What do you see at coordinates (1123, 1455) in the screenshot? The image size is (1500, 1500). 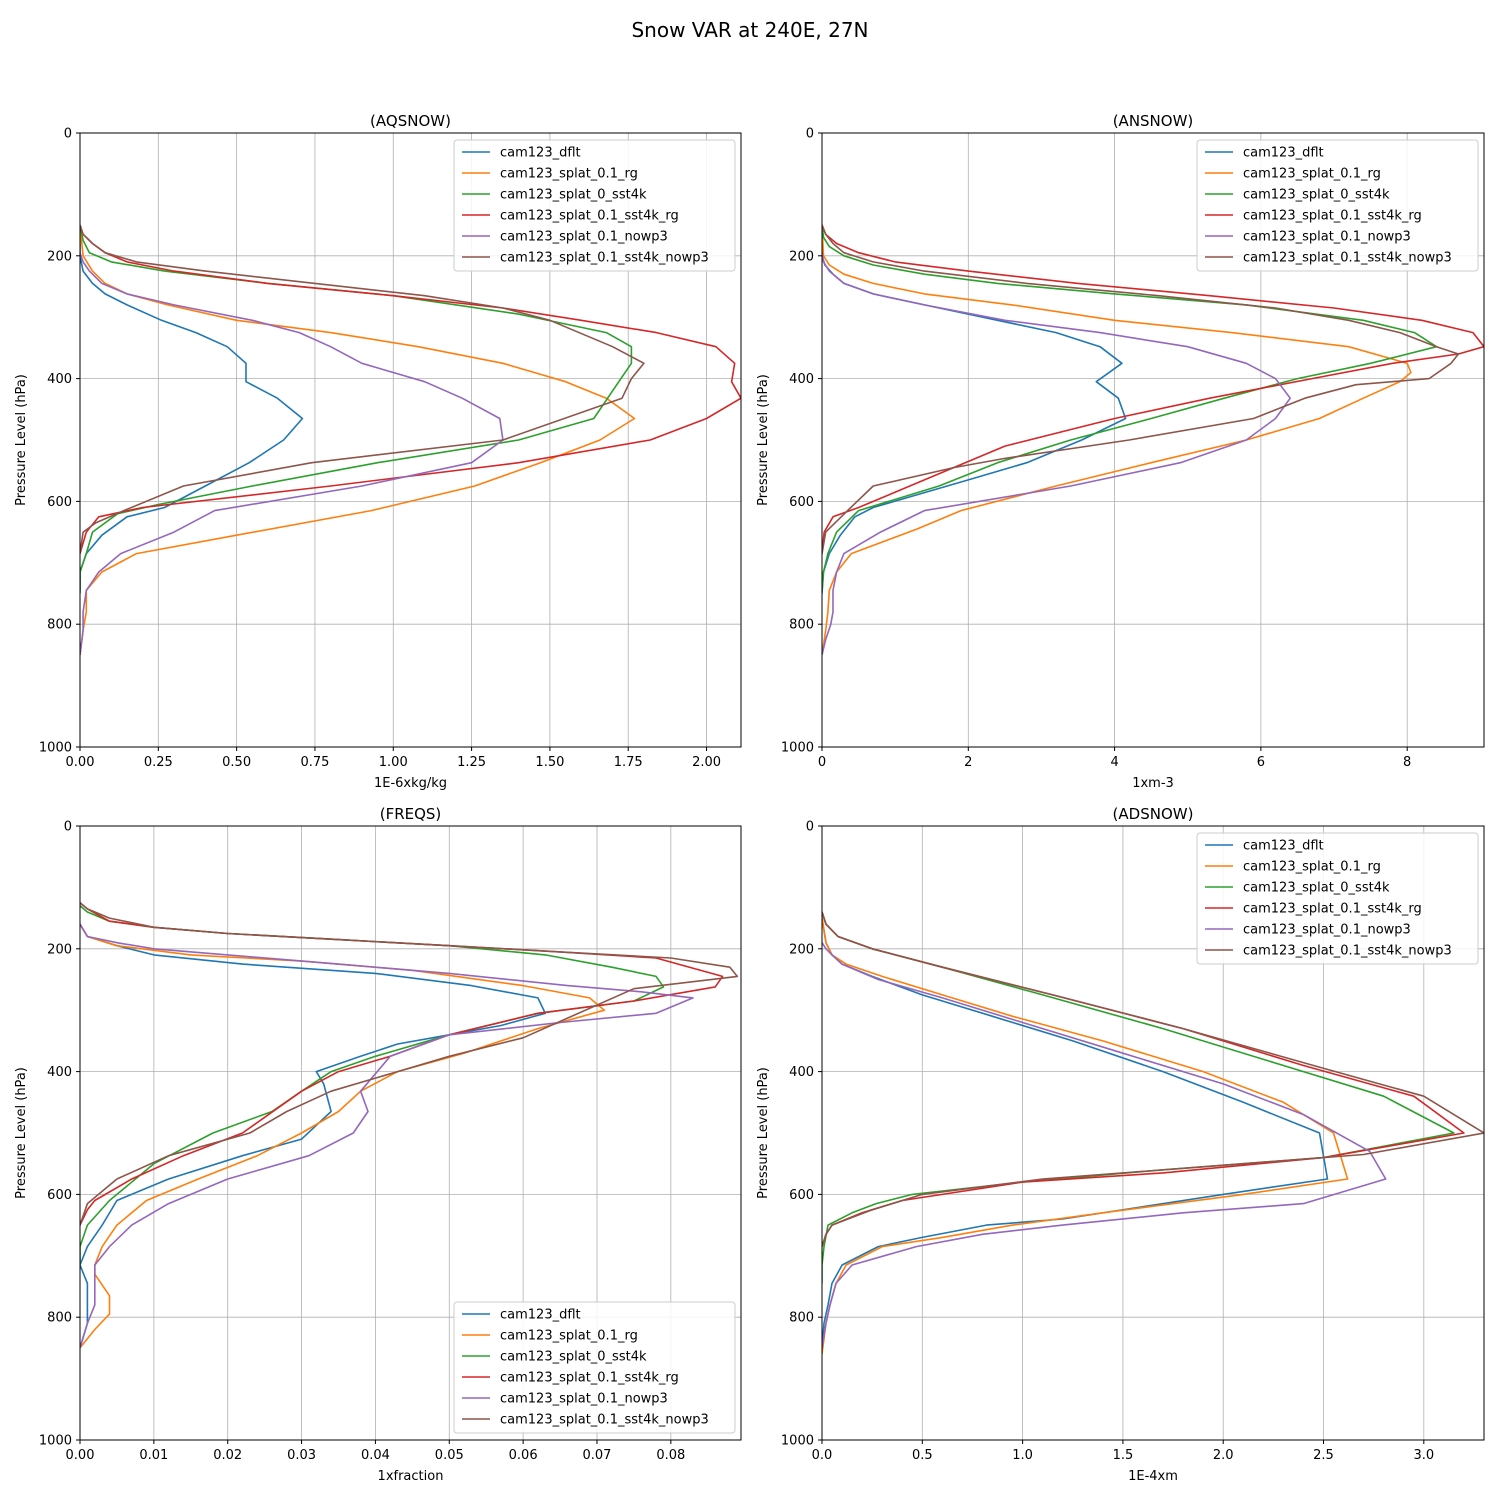 I see `x-tick-label: 1.5` at bounding box center [1123, 1455].